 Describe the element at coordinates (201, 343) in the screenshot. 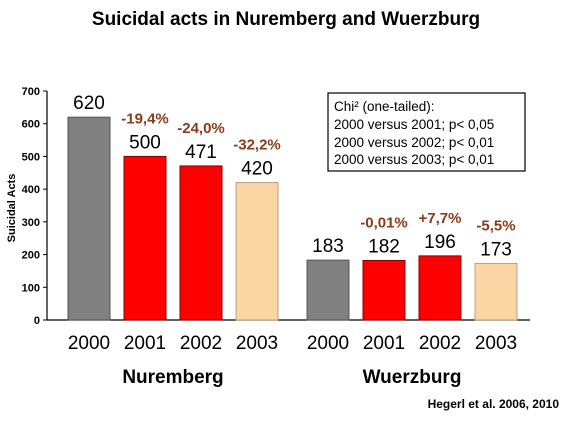

I see `x-tick-label-nuremberg-2002: 2002` at that location.